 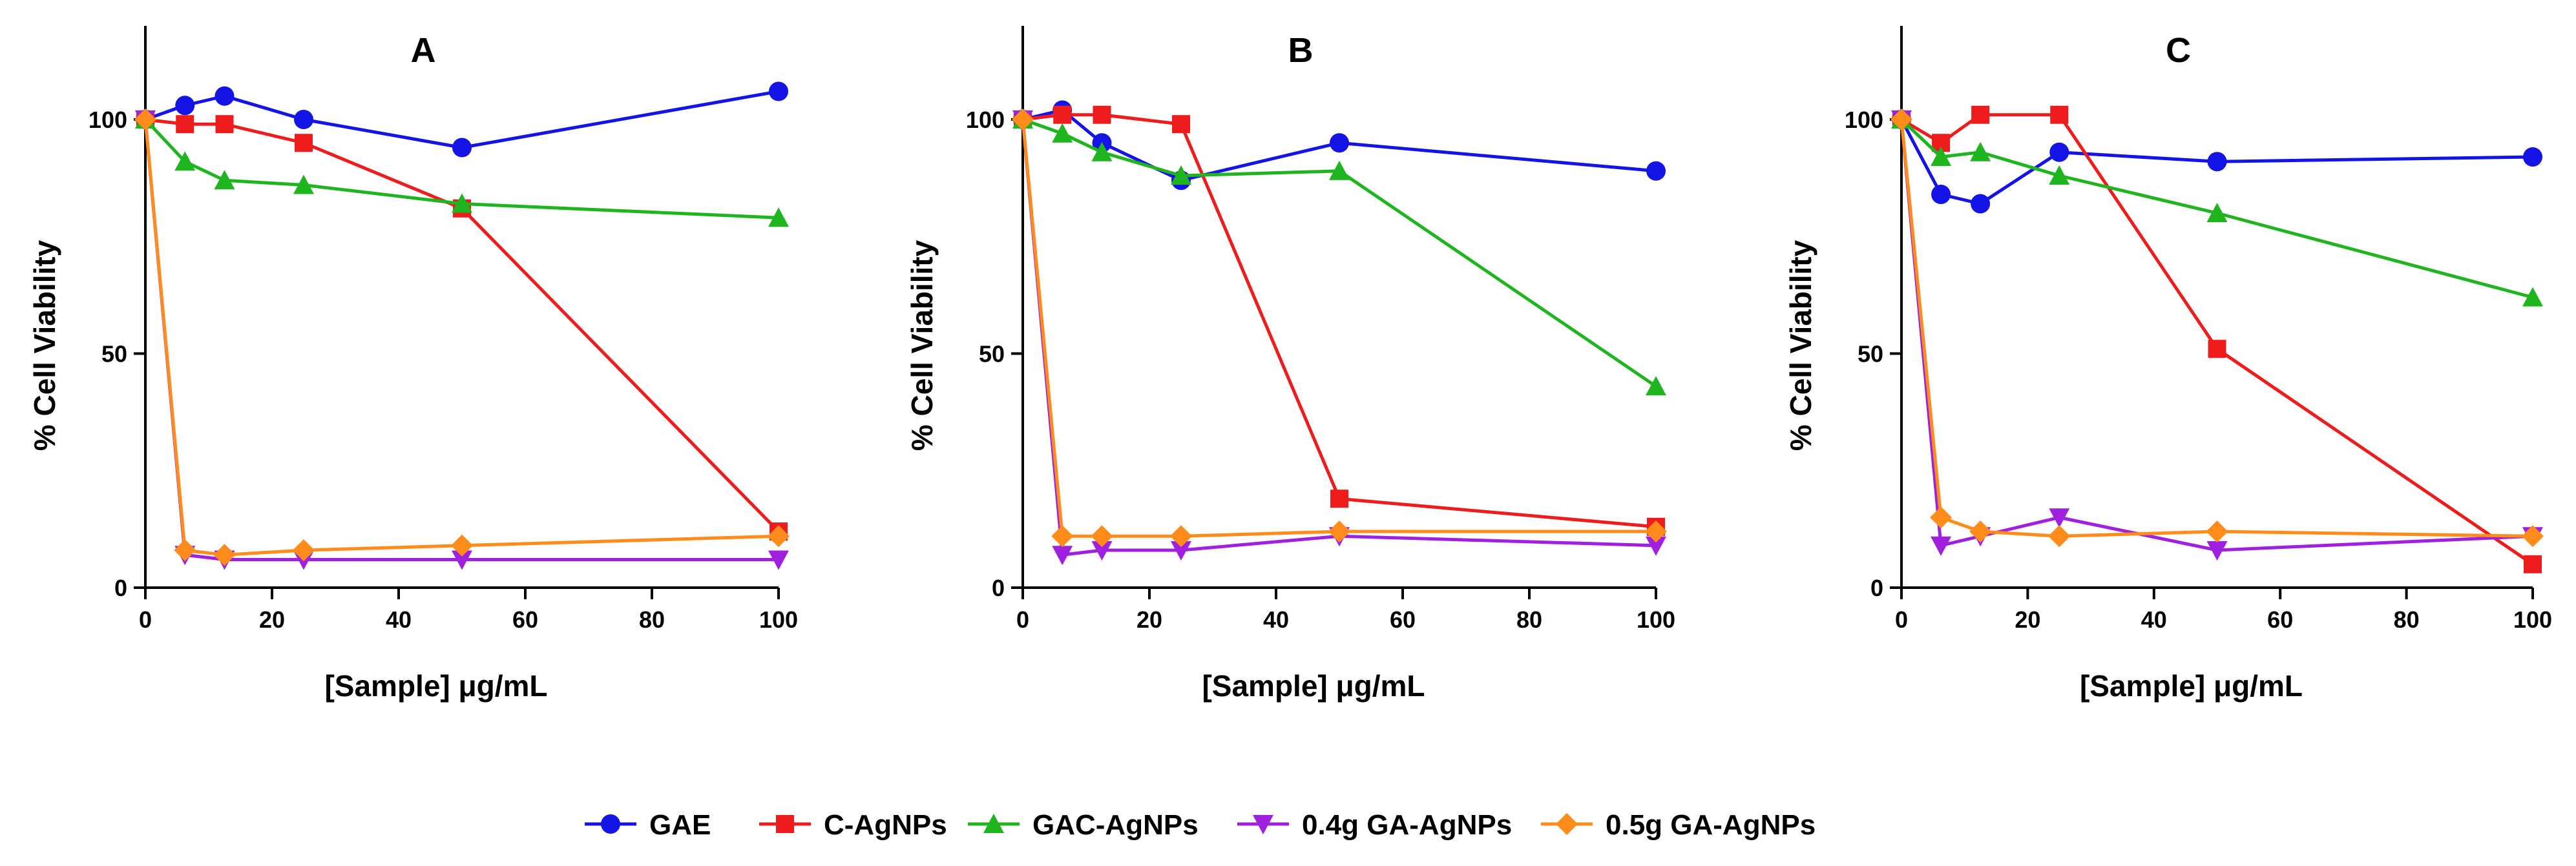 I want to click on legend-item: GAE, so click(x=648, y=825).